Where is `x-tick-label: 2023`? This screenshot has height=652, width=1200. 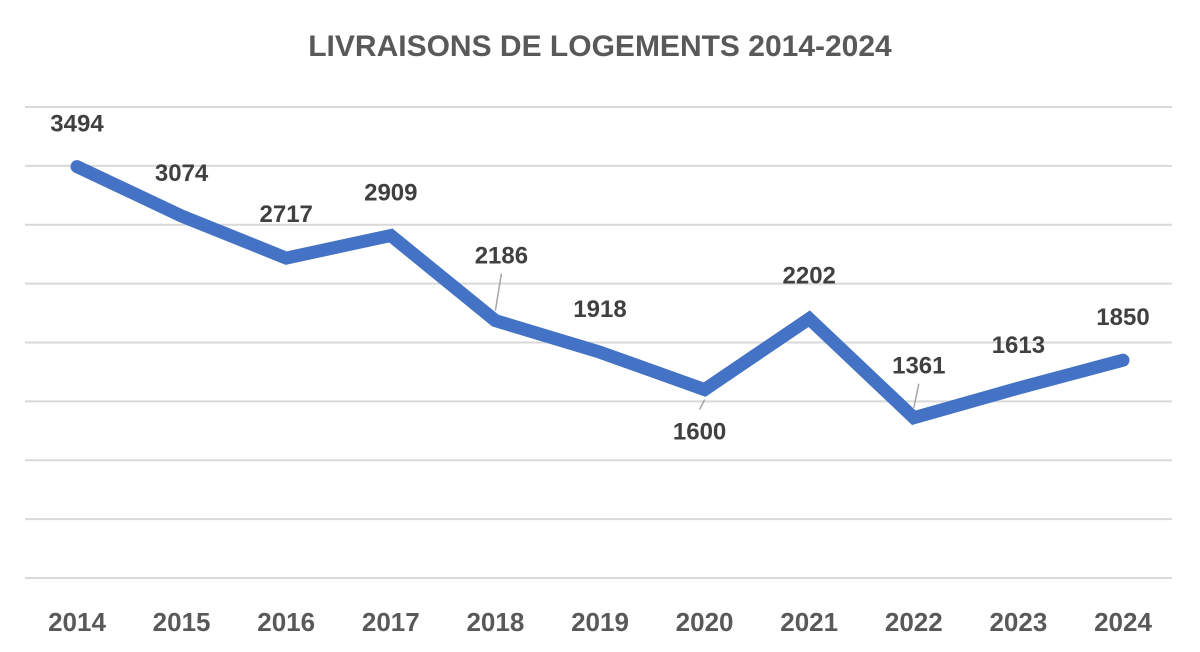
x-tick-label: 2023 is located at coordinates (1018, 622).